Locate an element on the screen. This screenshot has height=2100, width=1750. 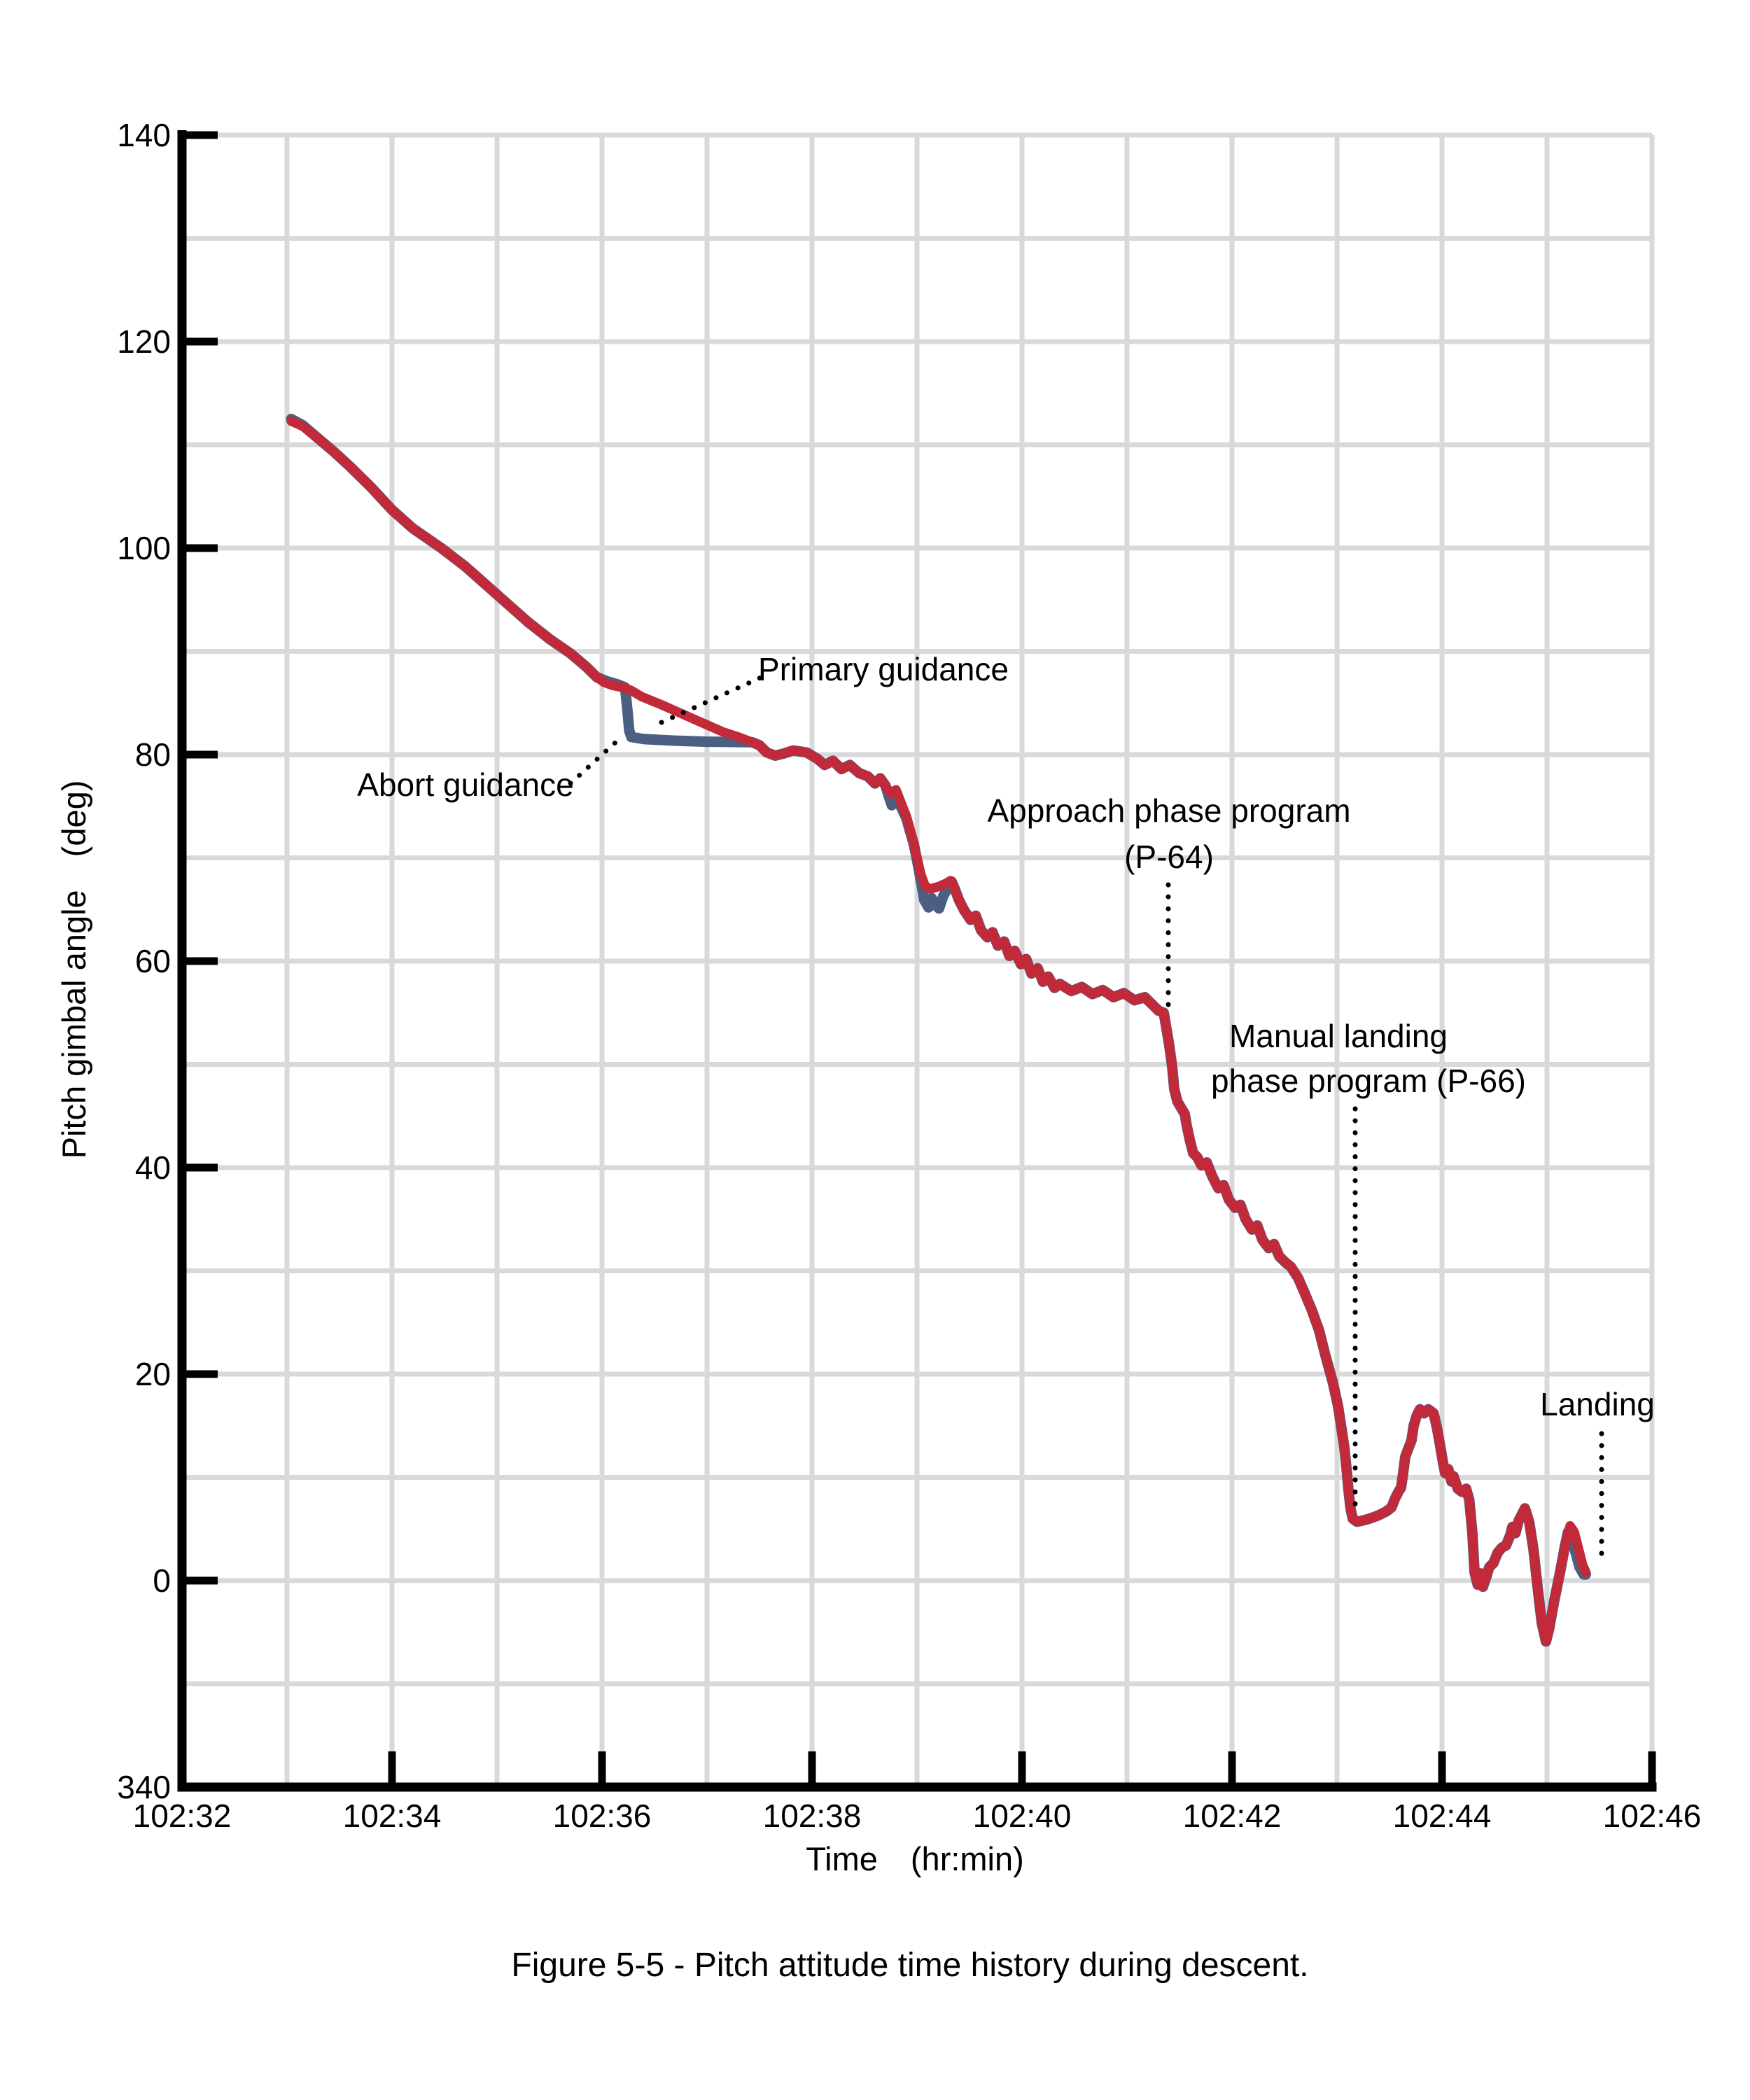
landing-label: Landing is located at coordinates (1597, 1404).